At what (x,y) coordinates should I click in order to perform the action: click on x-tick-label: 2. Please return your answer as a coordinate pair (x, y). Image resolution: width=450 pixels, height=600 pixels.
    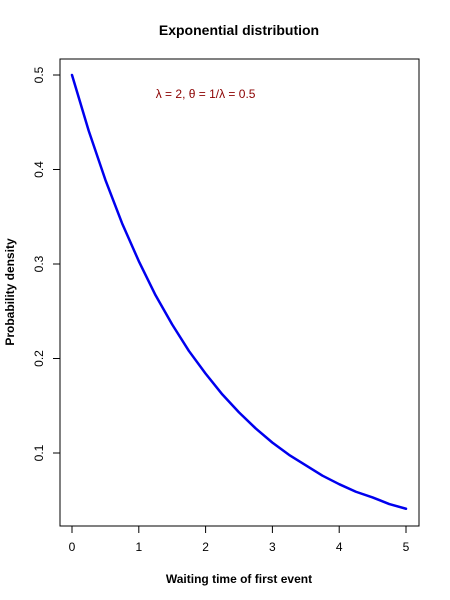
    Looking at the image, I should click on (205, 547).